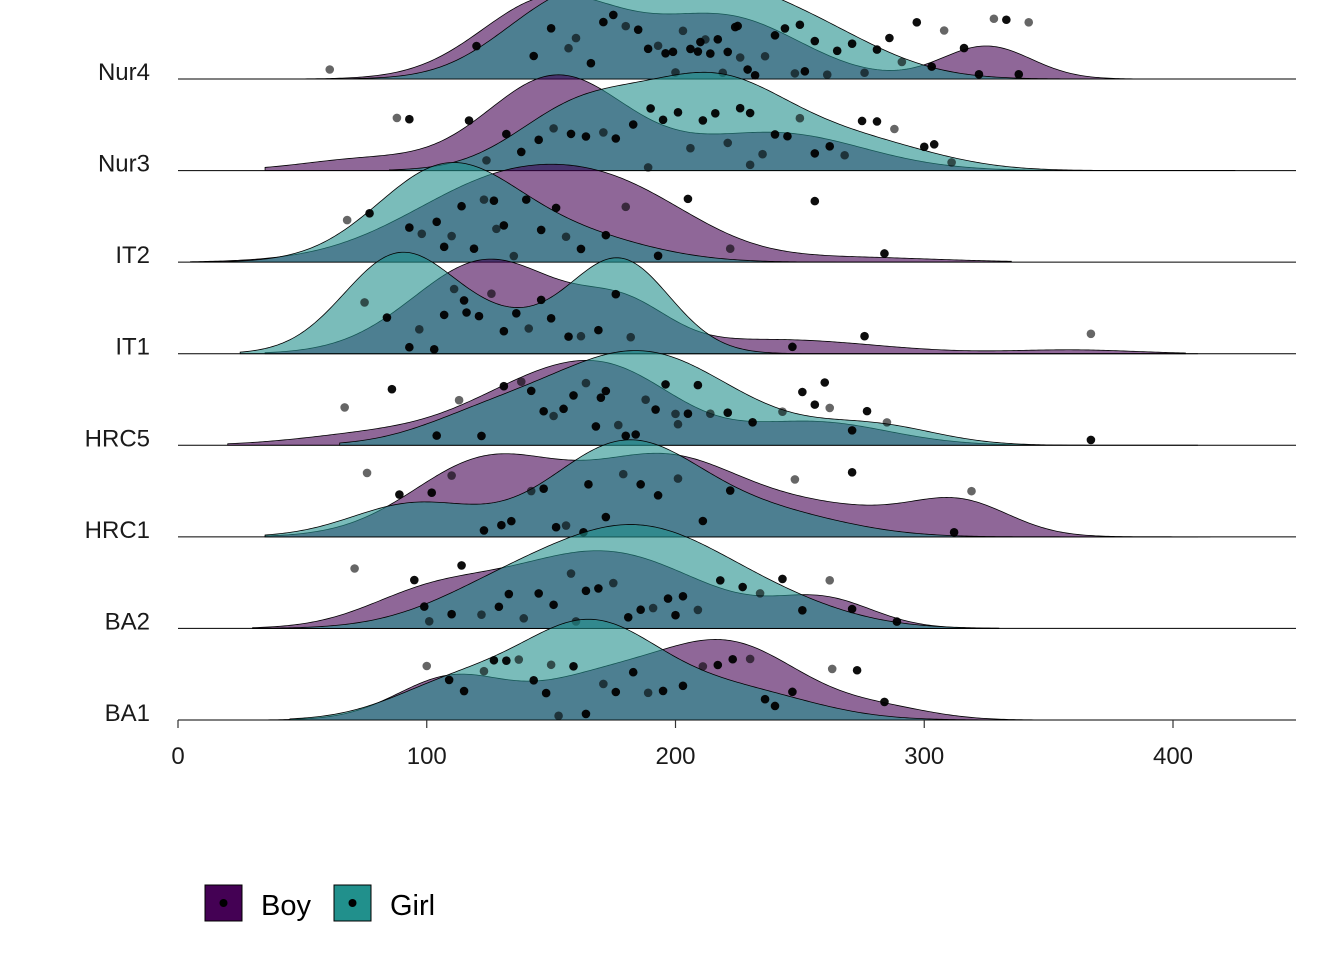 Image resolution: width=1344 pixels, height=960 pixels. I want to click on density-girl-nur3, so click(812, 121).